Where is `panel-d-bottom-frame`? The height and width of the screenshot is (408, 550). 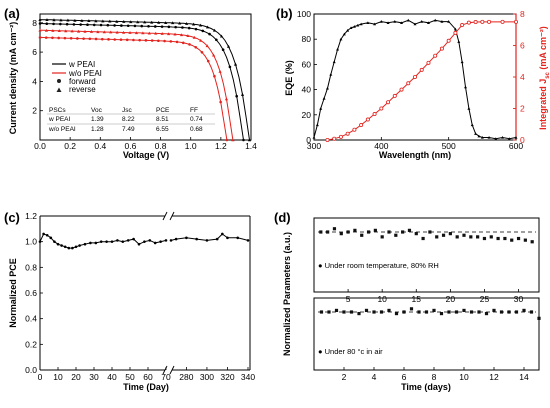
panel-d-bottom-frame is located at coordinates (426, 334).